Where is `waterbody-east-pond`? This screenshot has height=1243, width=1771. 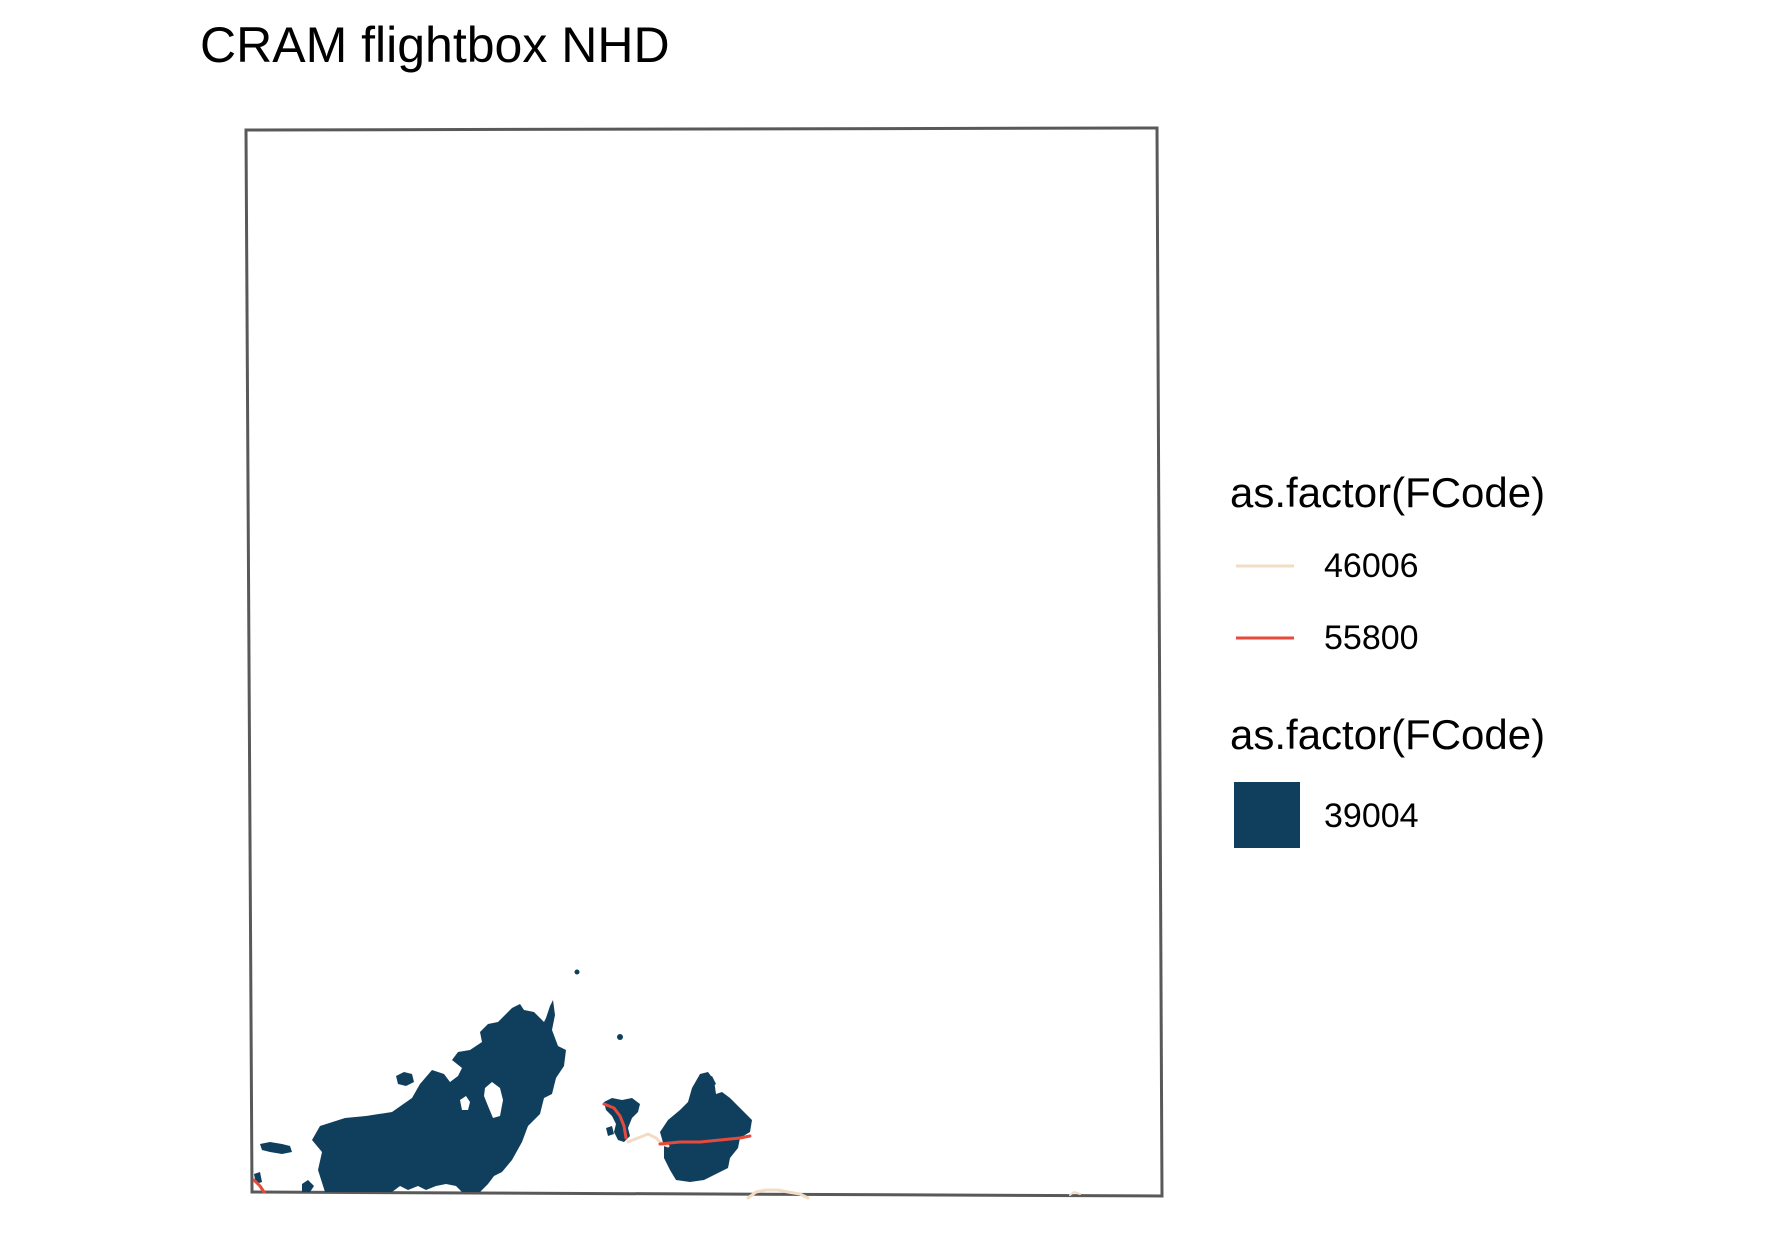 waterbody-east-pond is located at coordinates (710, 1082).